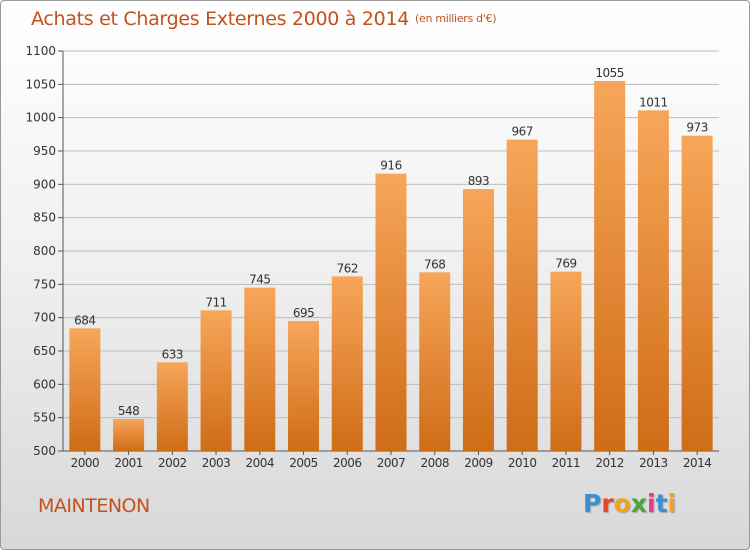 The height and width of the screenshot is (550, 750). I want to click on bar-2009, so click(478, 320).